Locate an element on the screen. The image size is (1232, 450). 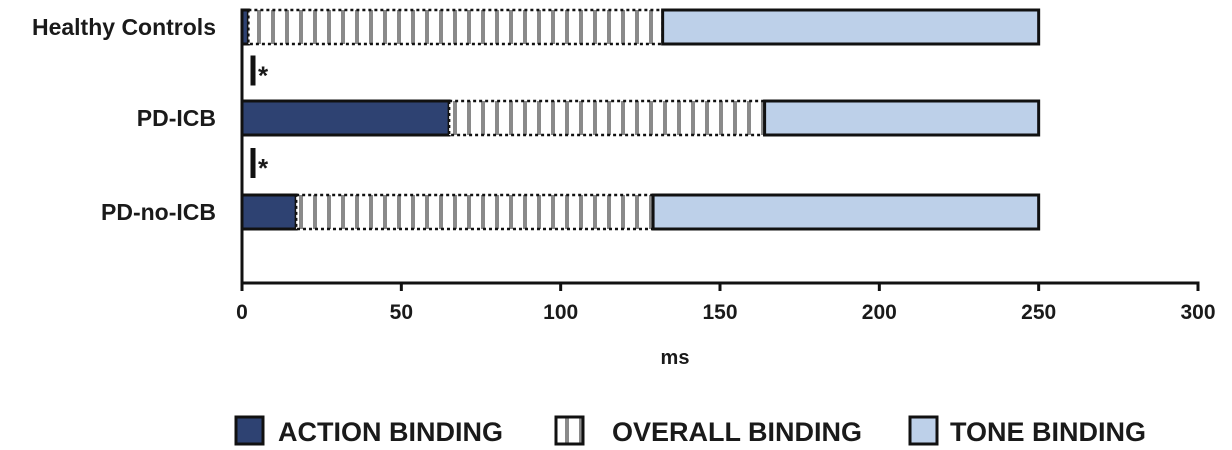
legend-swatch-overall-binding is located at coordinates (569, 430).